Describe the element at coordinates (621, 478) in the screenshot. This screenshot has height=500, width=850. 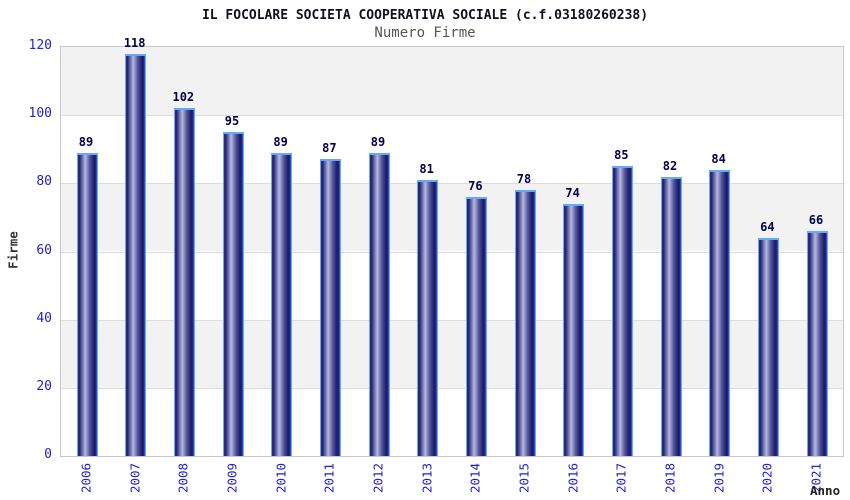
I see `x-tick-label: 2017` at that location.